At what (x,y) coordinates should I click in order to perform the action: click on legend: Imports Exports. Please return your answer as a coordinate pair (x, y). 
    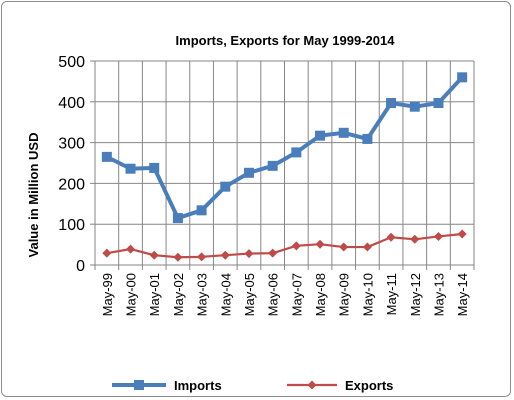
    Looking at the image, I should click on (252, 385).